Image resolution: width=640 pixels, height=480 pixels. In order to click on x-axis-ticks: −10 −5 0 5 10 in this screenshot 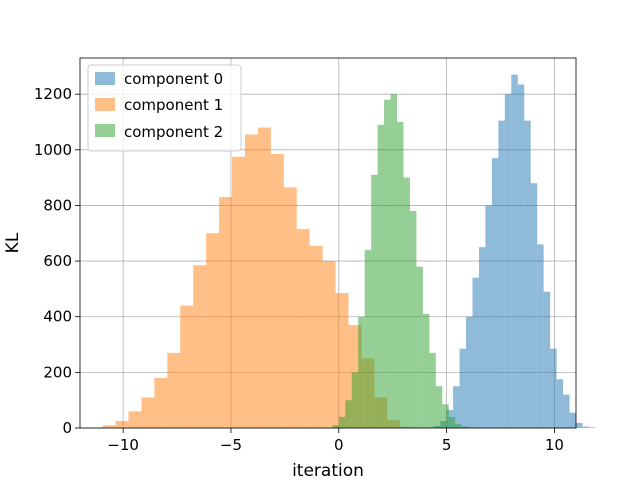, I will do `click(335, 441)`.